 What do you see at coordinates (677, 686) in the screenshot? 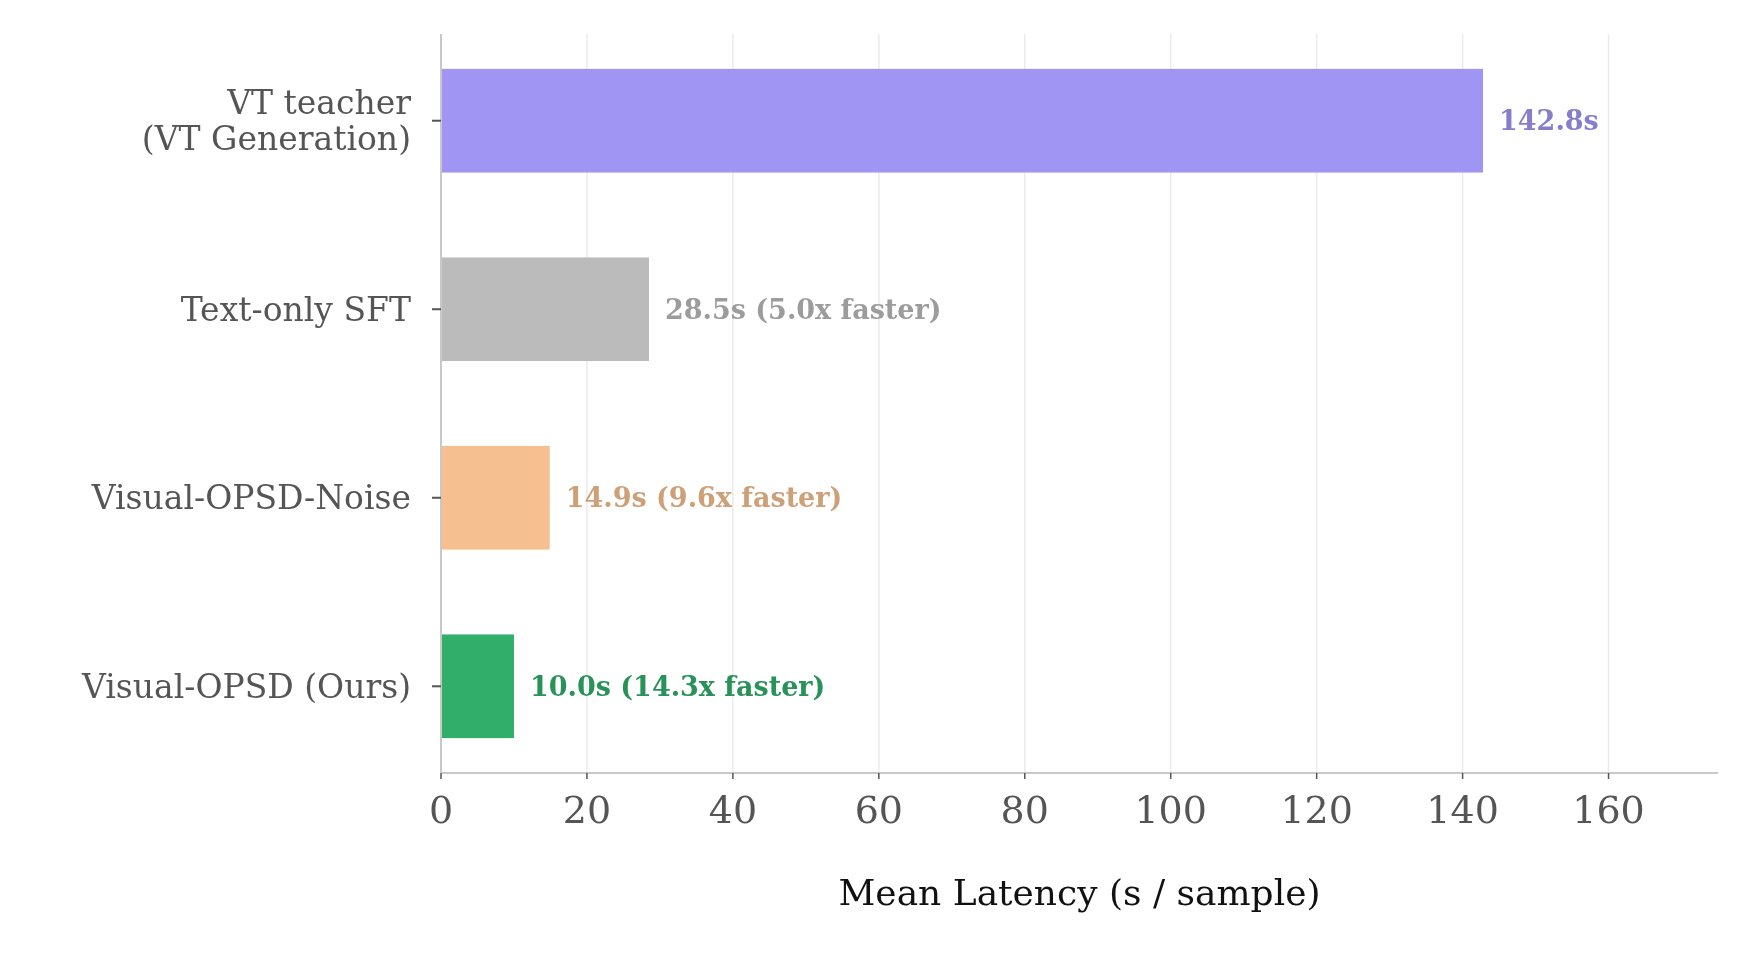
I see `data-label: 10.0s (14.3x faster)` at bounding box center [677, 686].